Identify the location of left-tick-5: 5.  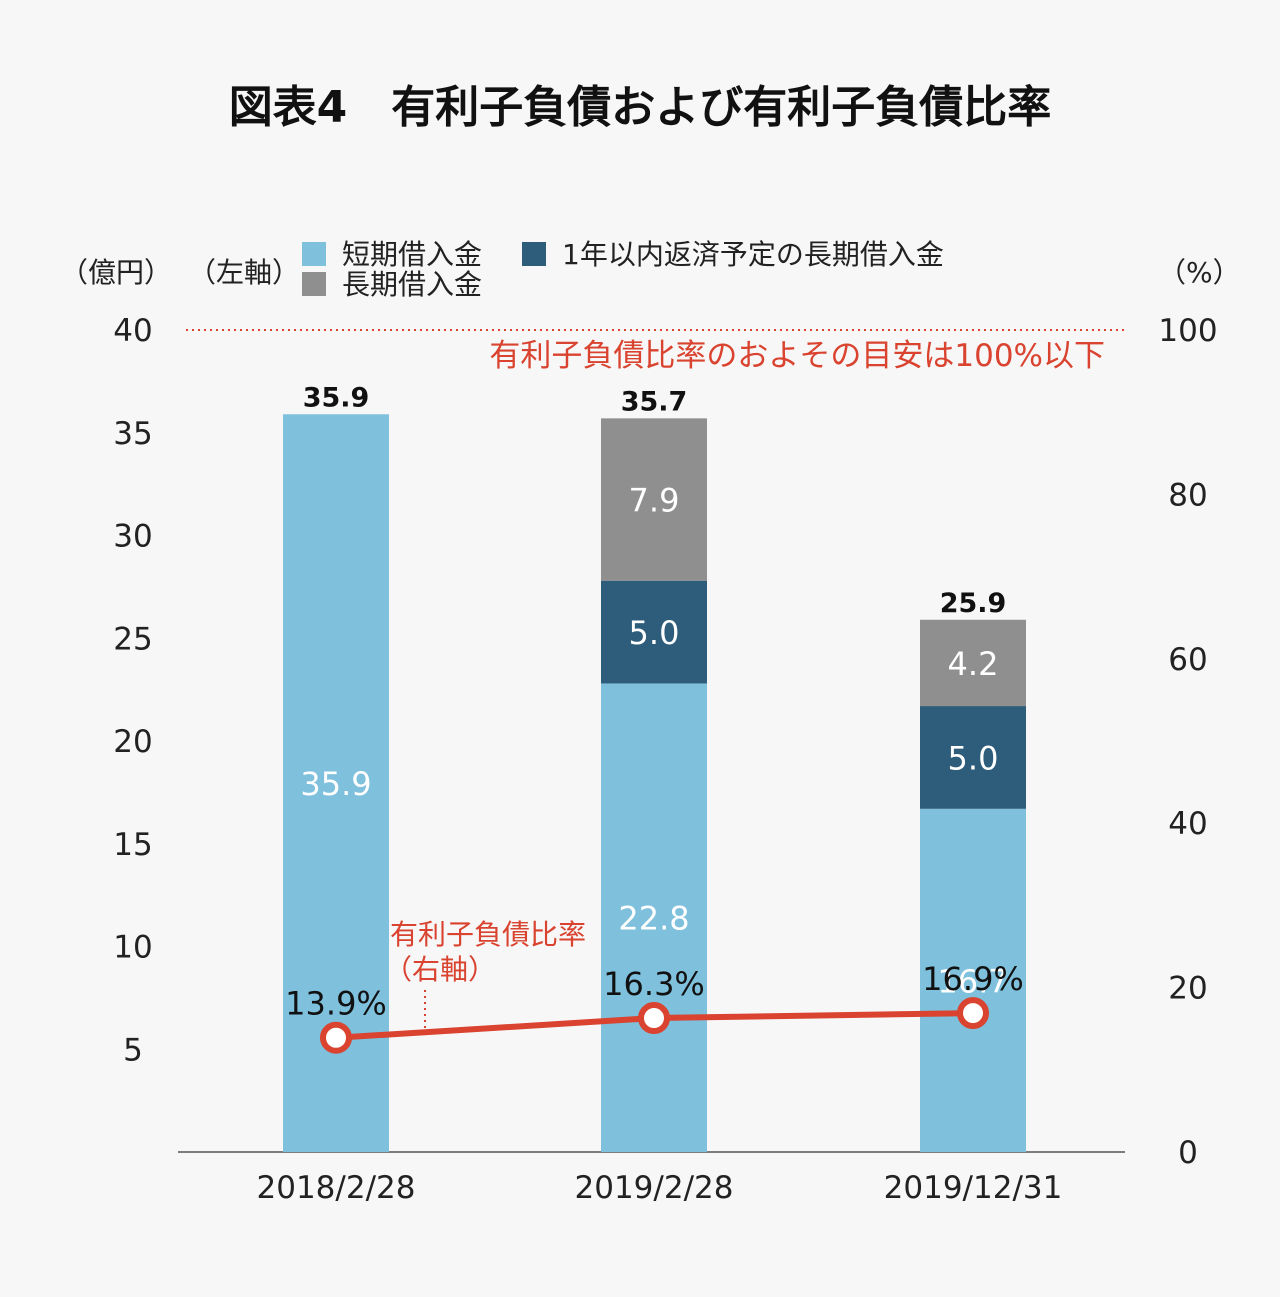
(133, 1050).